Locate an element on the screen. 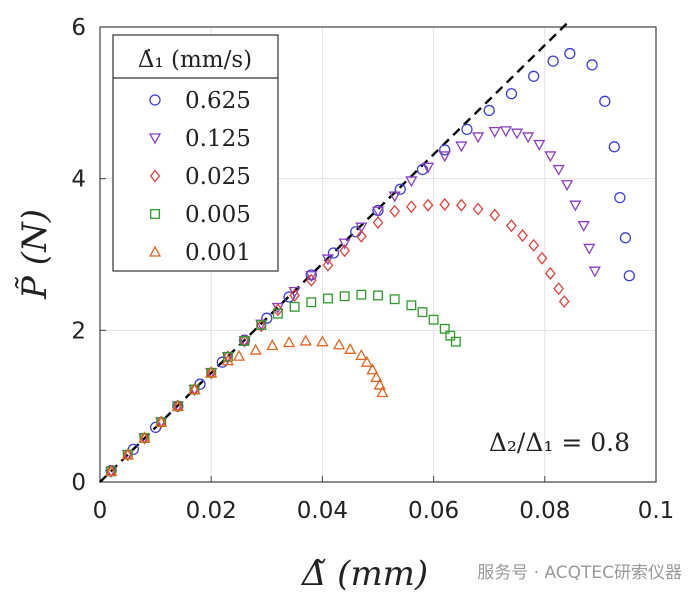 This screenshot has width=688, height=597. legend-label: 0.125 is located at coordinates (218, 139).